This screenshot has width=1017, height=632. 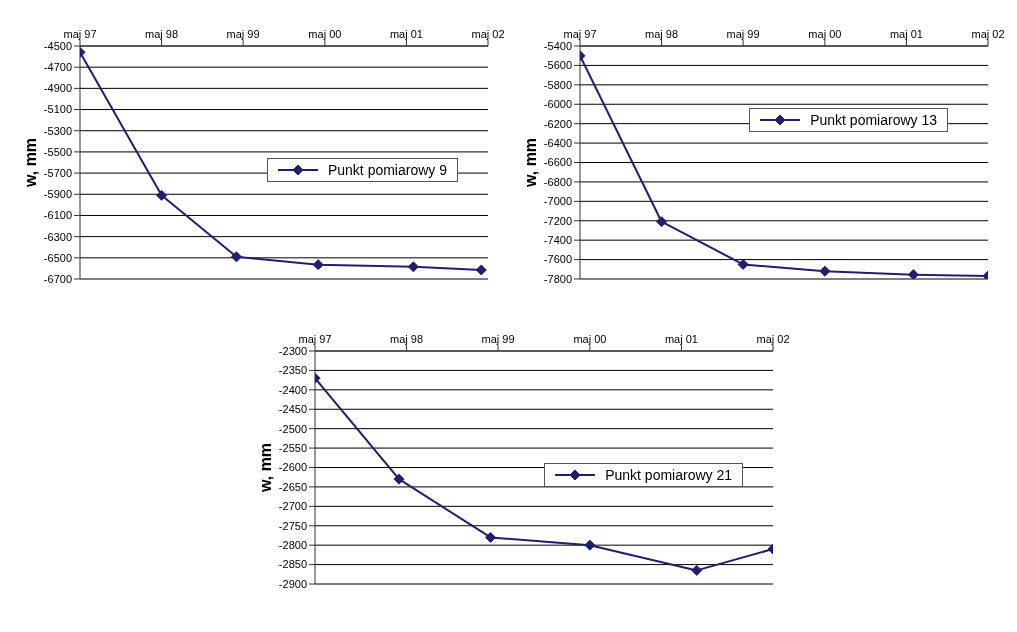 What do you see at coordinates (557, 162) in the screenshot?
I see `y-tick-label: -6600` at bounding box center [557, 162].